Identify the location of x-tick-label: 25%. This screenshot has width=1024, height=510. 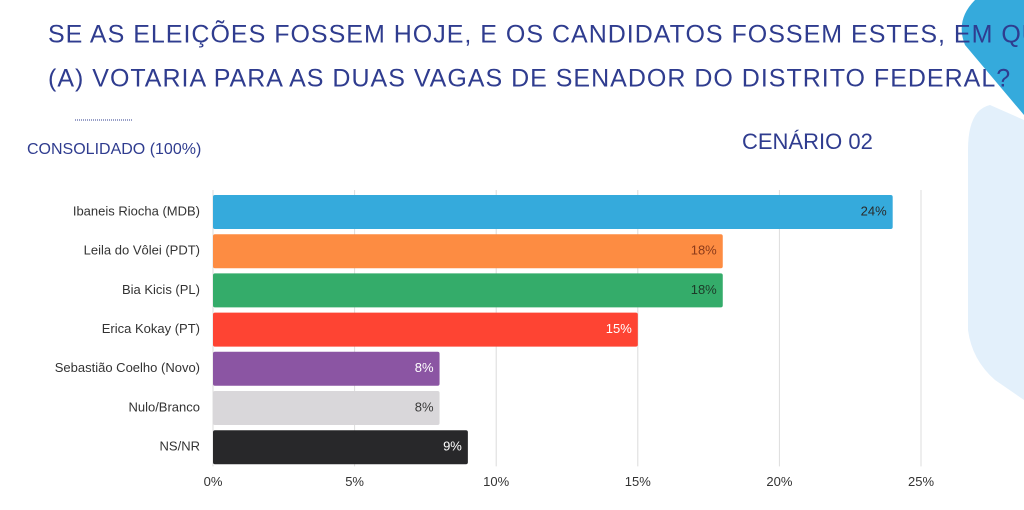
(921, 481).